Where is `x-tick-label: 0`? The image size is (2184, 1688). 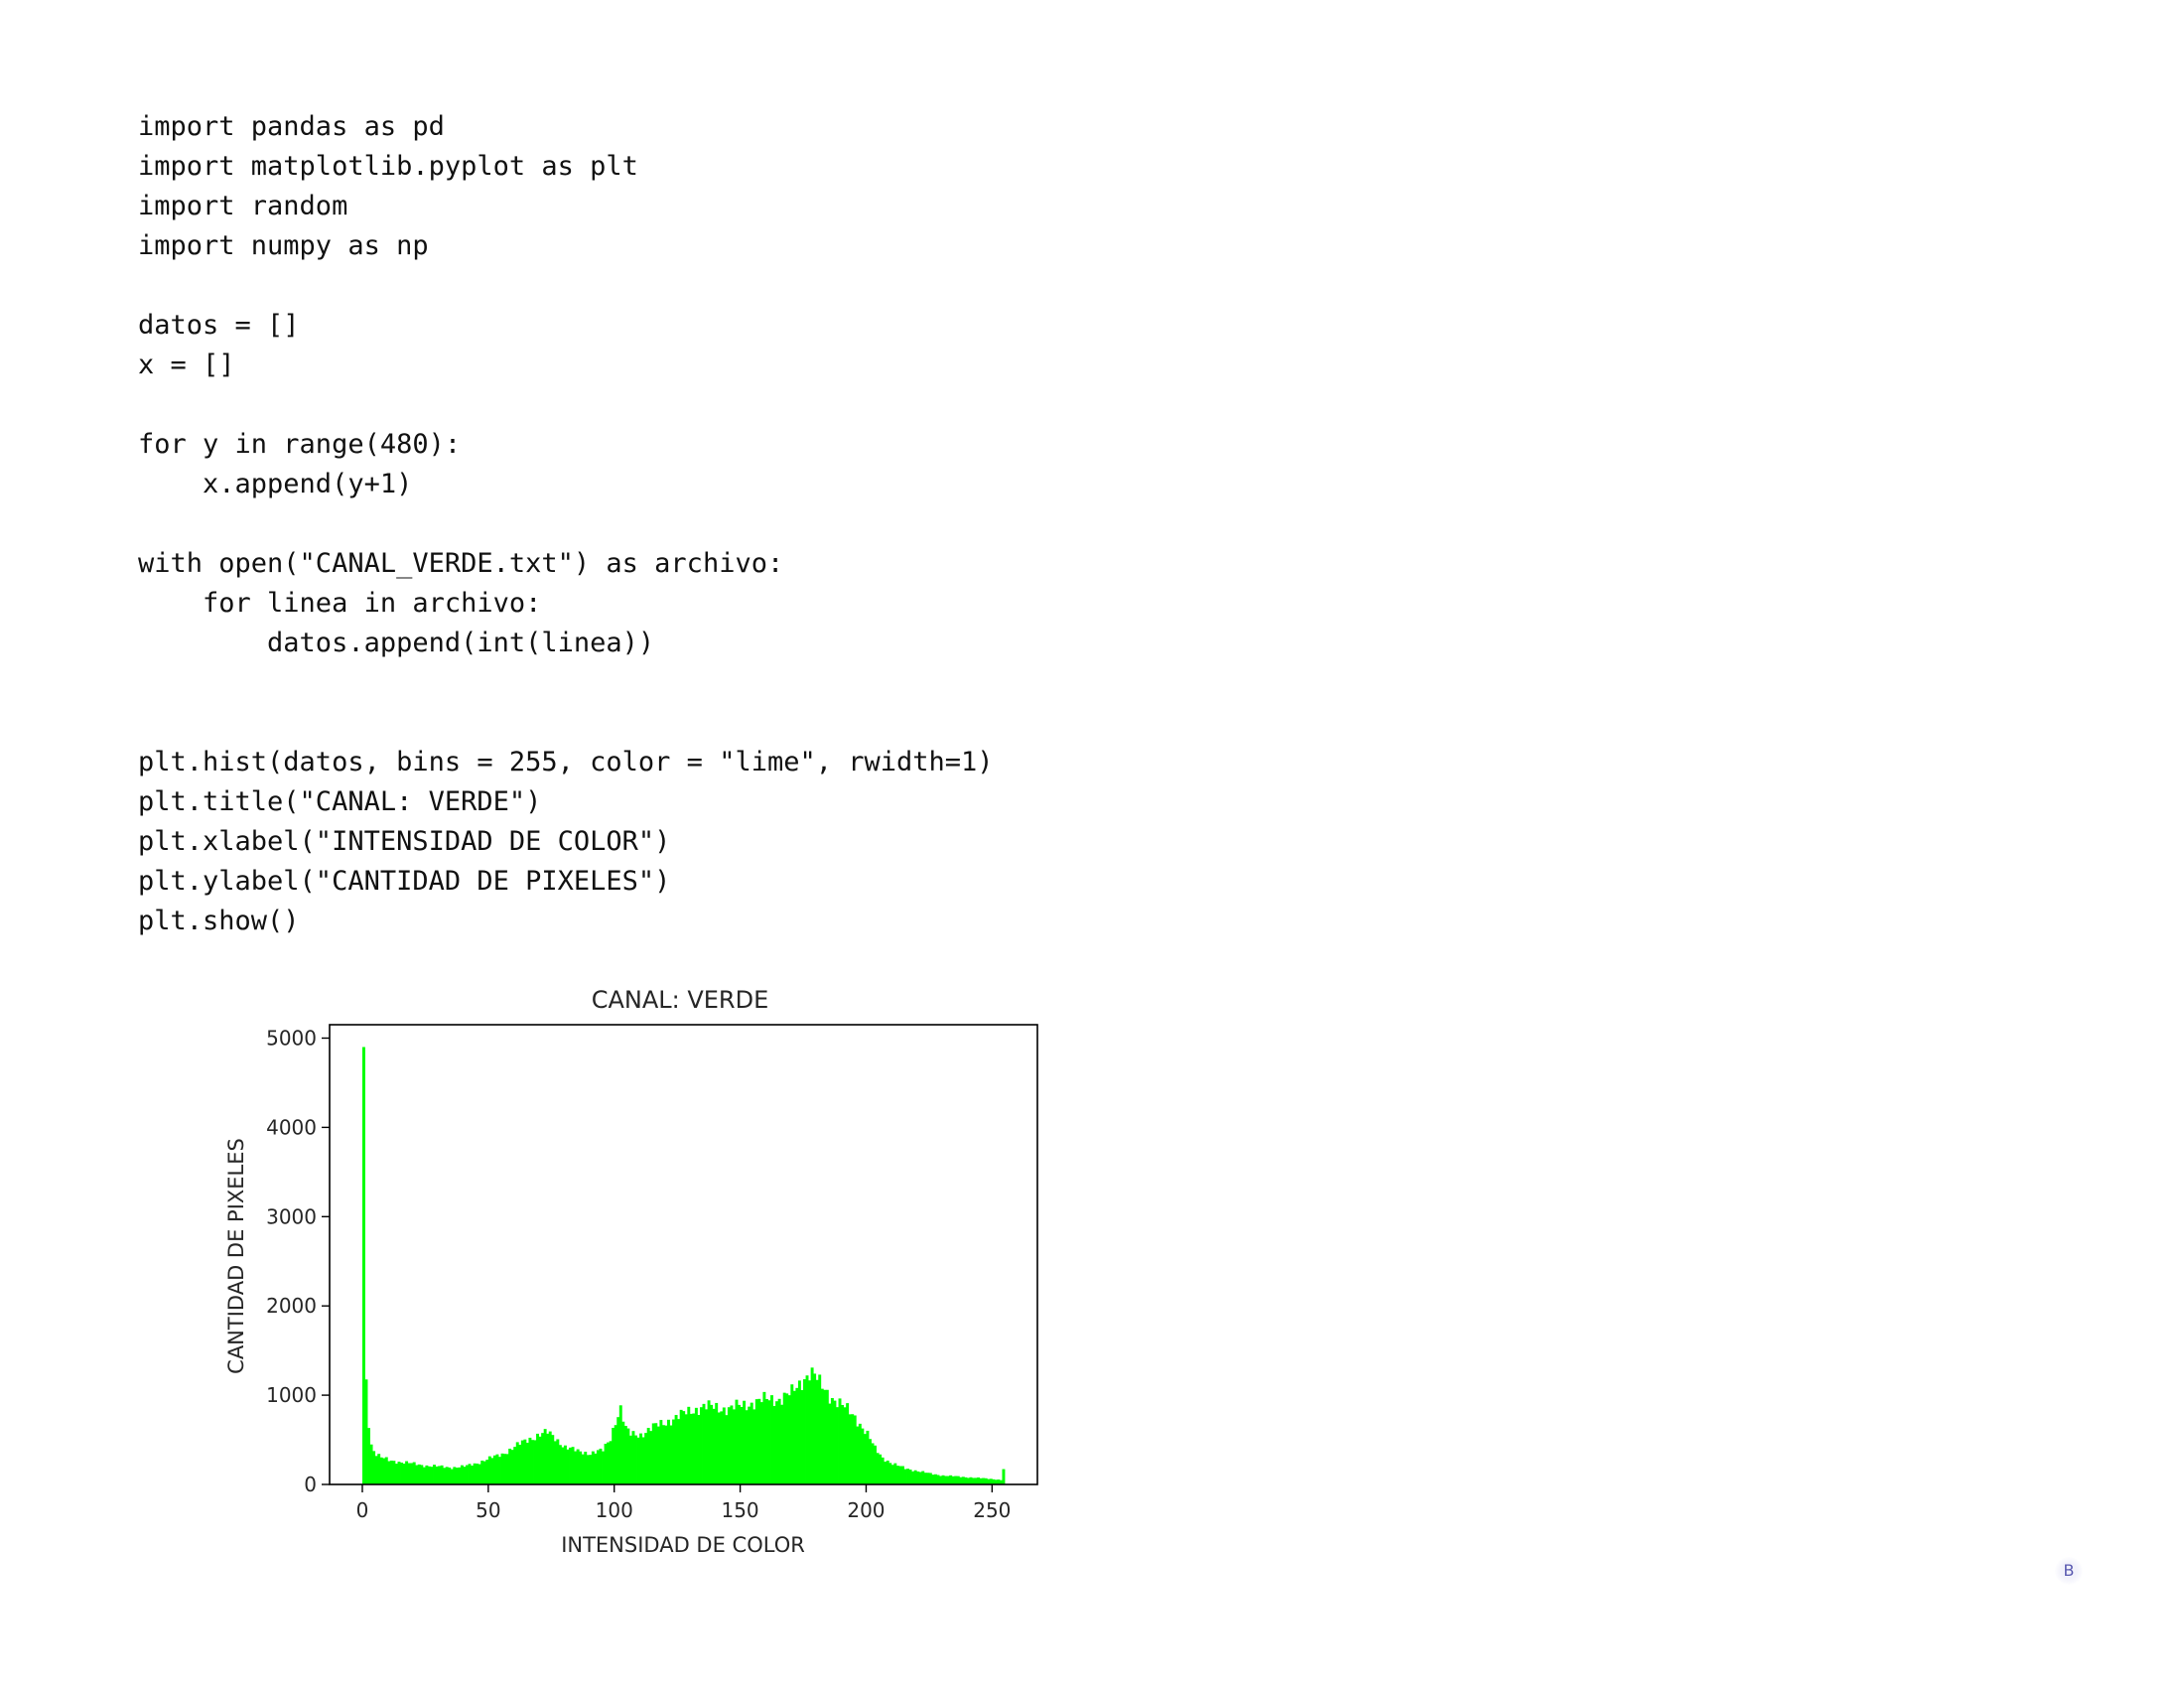
x-tick-label: 0 is located at coordinates (362, 1510).